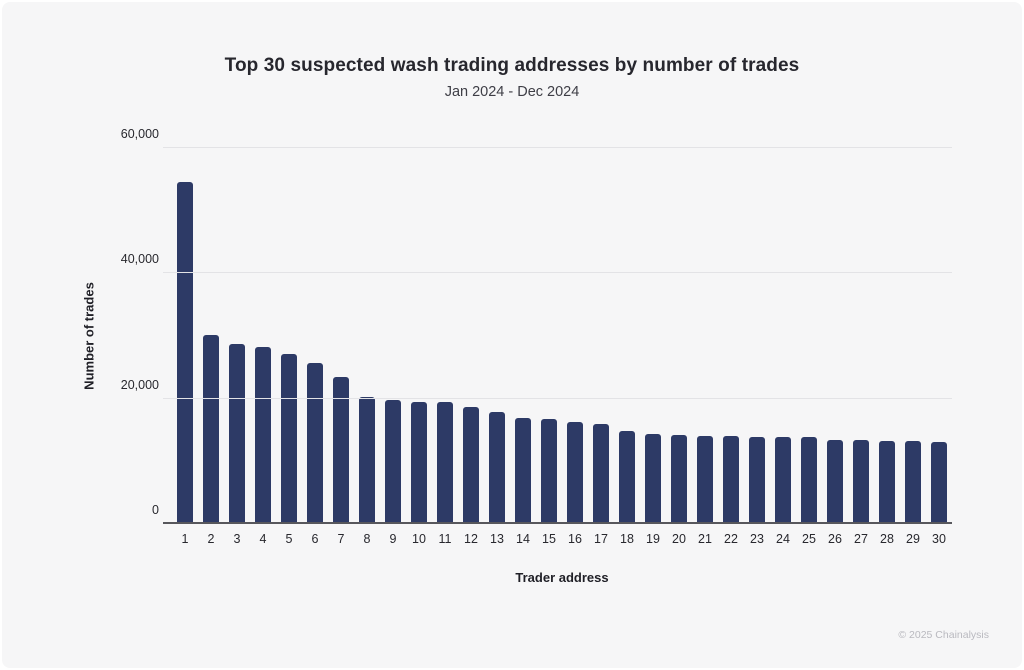 The height and width of the screenshot is (670, 1024). I want to click on x-axis-tick-label: 28, so click(887, 539).